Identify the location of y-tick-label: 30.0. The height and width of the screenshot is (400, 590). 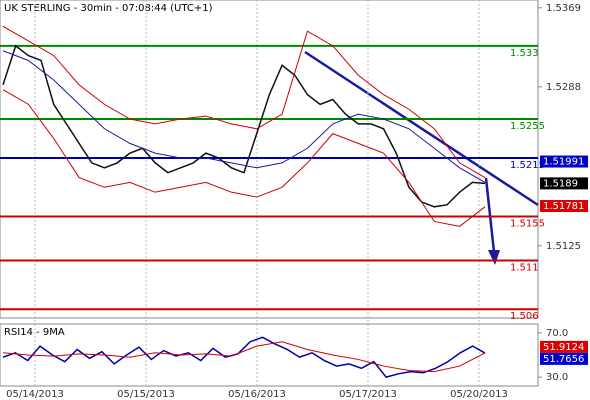
(557, 377).